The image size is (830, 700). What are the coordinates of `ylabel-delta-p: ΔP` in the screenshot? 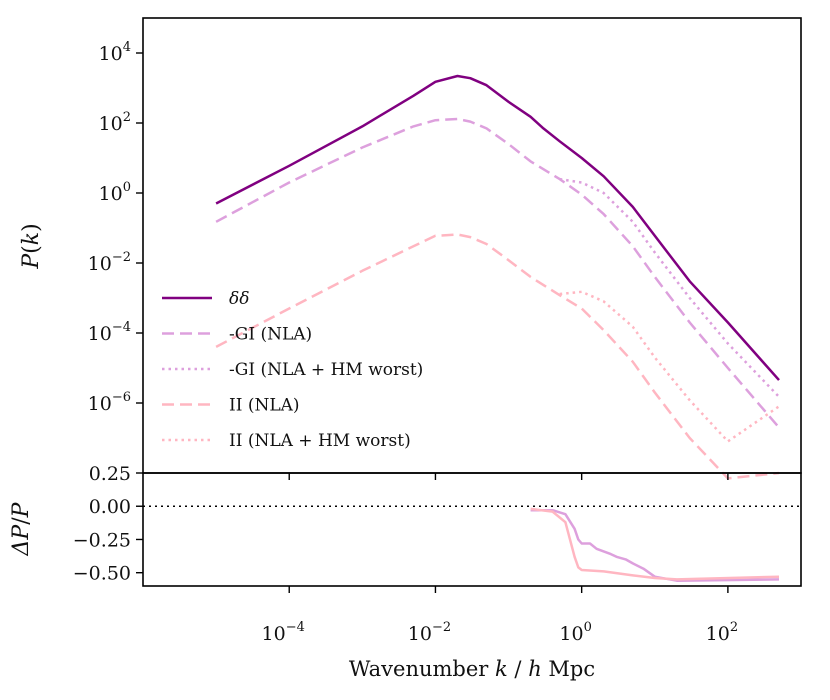 It's located at (21, 540).